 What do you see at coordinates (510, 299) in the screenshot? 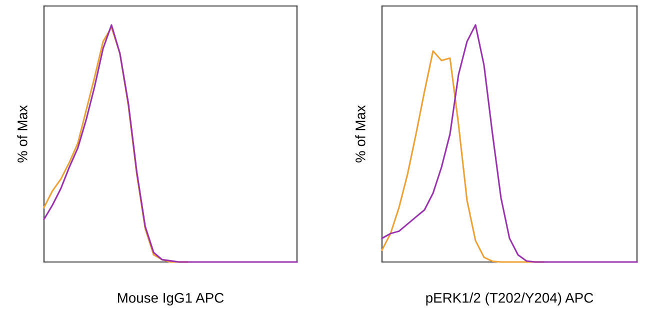
I see `x-axis-title: pERK1/2 (T202/Y204) APC` at bounding box center [510, 299].